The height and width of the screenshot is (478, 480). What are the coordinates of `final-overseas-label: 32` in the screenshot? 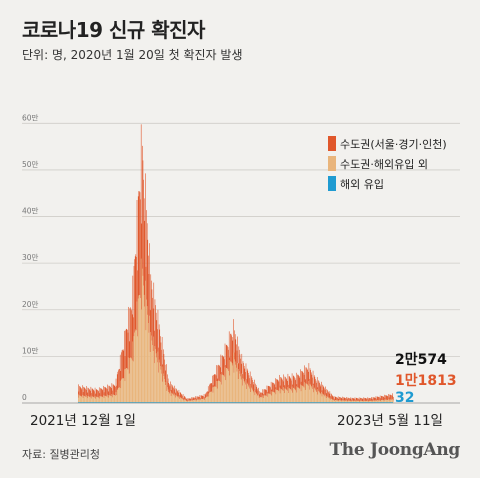 It's located at (404, 398).